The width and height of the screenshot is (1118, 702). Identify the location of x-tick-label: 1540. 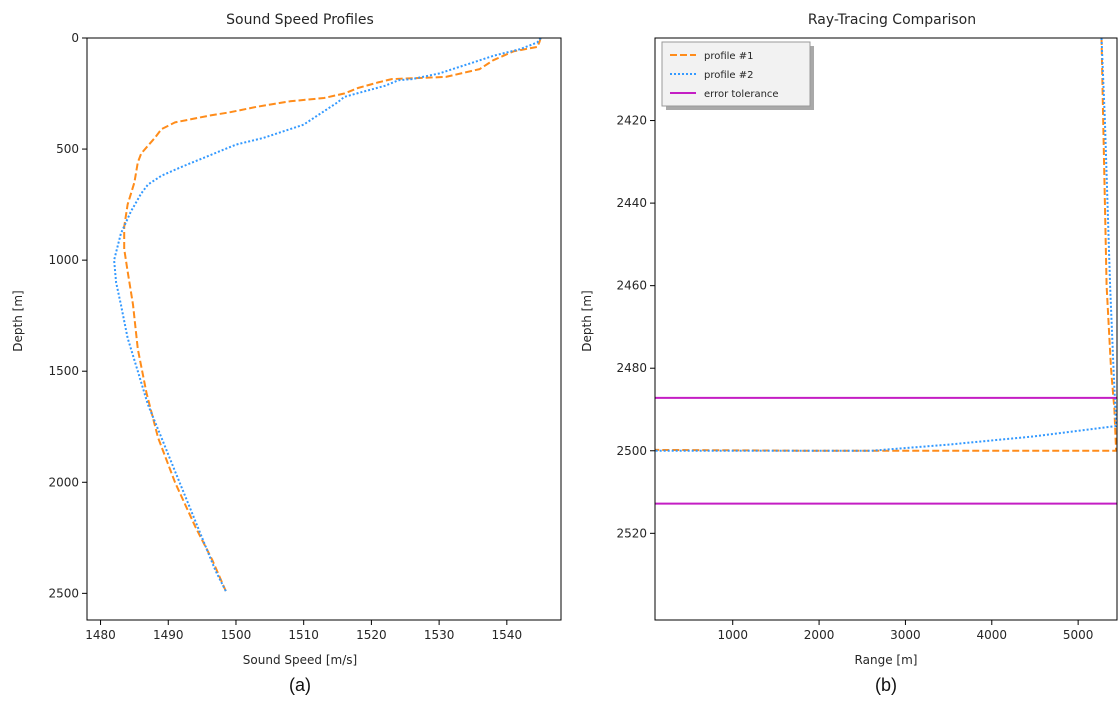
(507, 635).